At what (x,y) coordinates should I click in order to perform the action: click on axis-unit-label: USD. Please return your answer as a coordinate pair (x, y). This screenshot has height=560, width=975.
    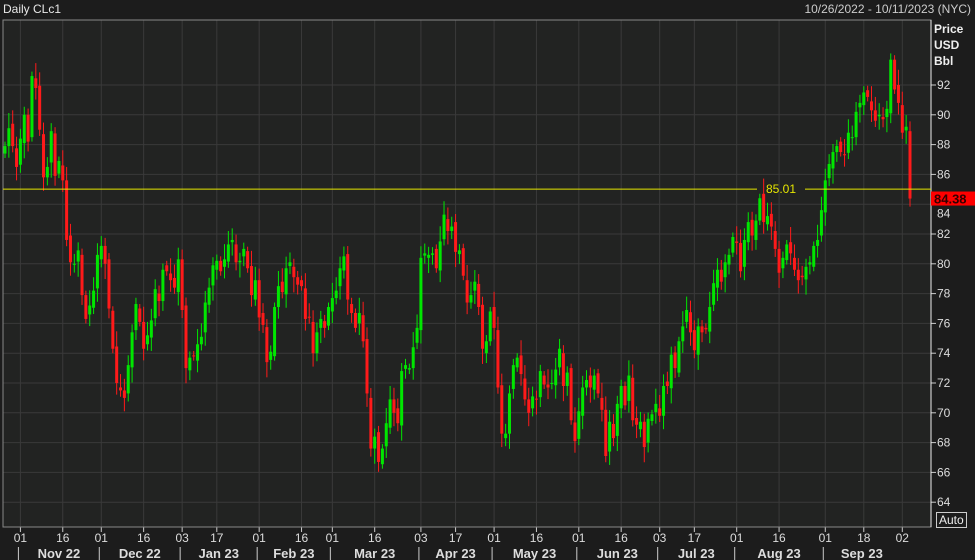
    Looking at the image, I should click on (947, 45).